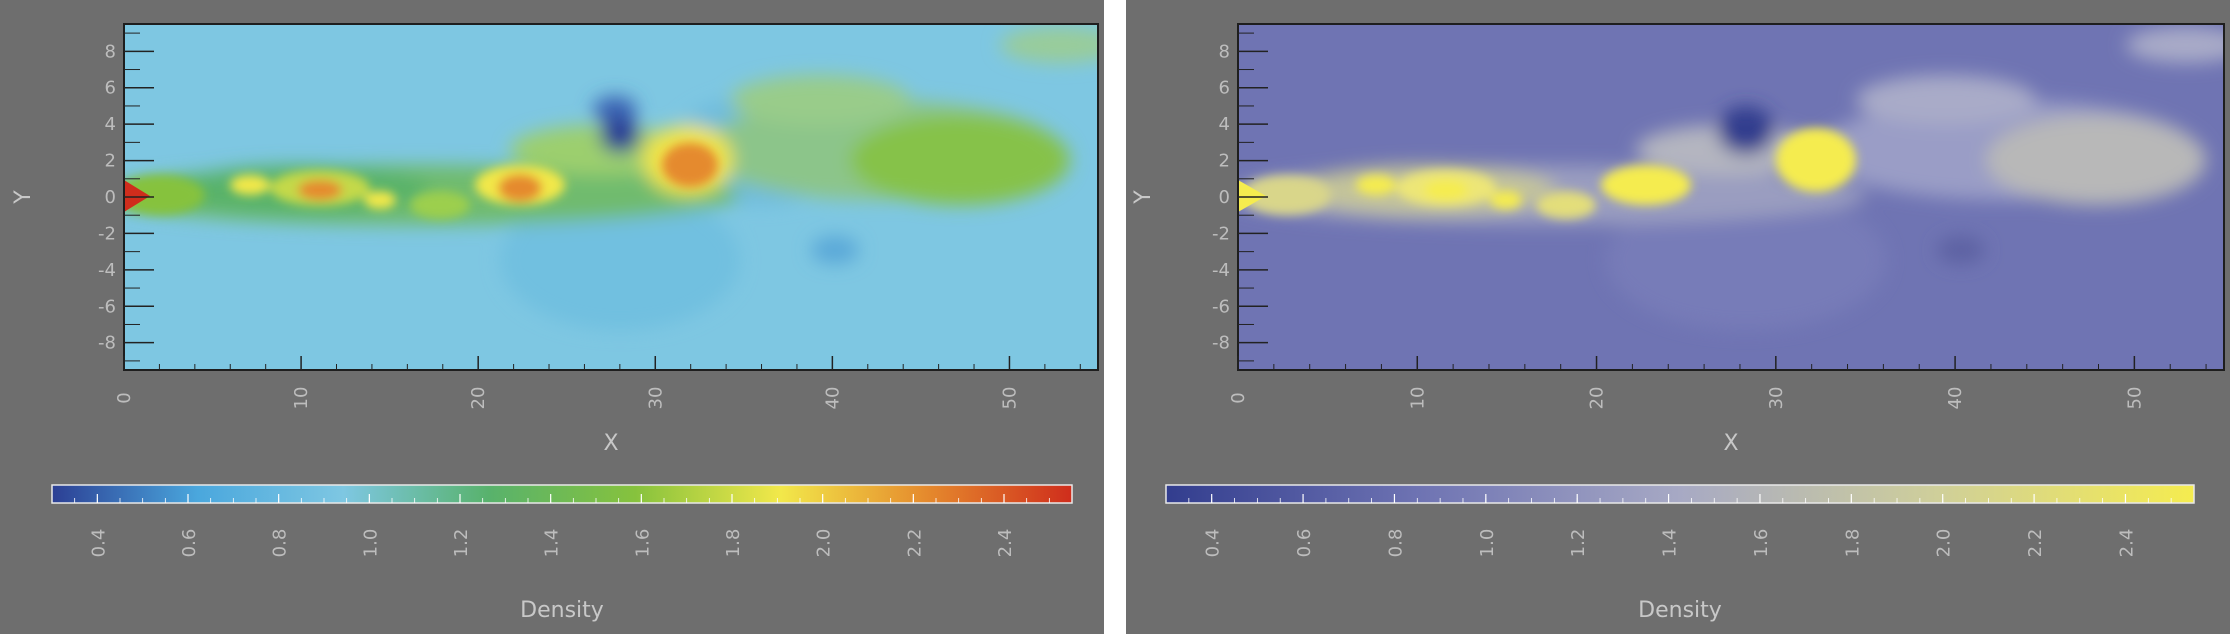 This screenshot has width=2230, height=634. I want to click on panel-gap, so click(1115, 317).